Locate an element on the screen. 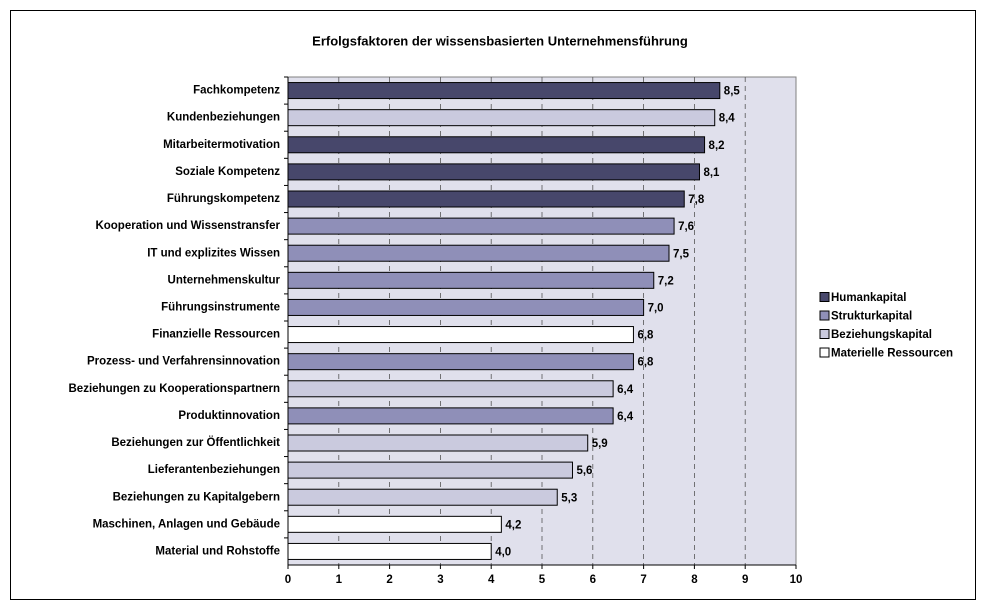 This screenshot has height=616, width=986. y-tick-label: Lieferantenbeziehungen is located at coordinates (214, 470).